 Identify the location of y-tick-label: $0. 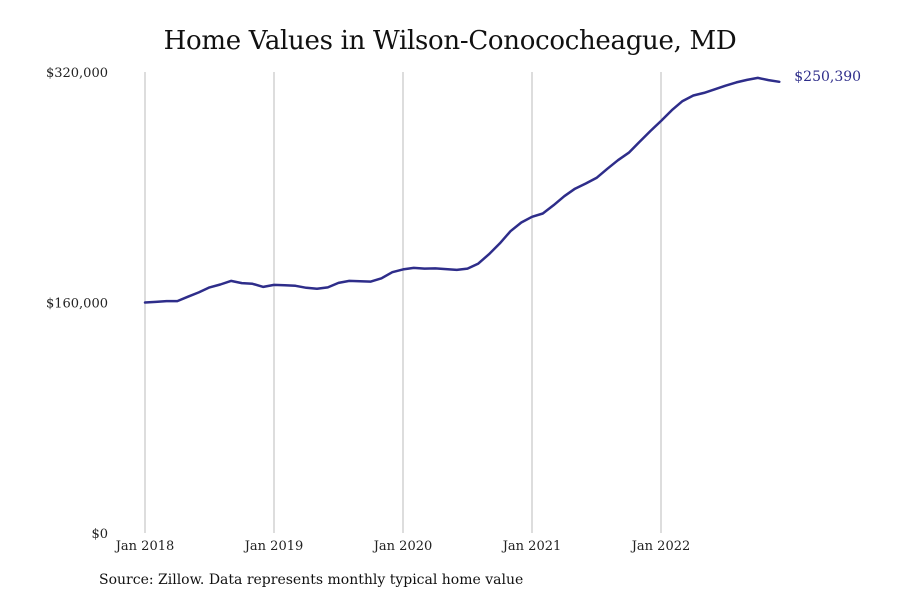
(99, 534).